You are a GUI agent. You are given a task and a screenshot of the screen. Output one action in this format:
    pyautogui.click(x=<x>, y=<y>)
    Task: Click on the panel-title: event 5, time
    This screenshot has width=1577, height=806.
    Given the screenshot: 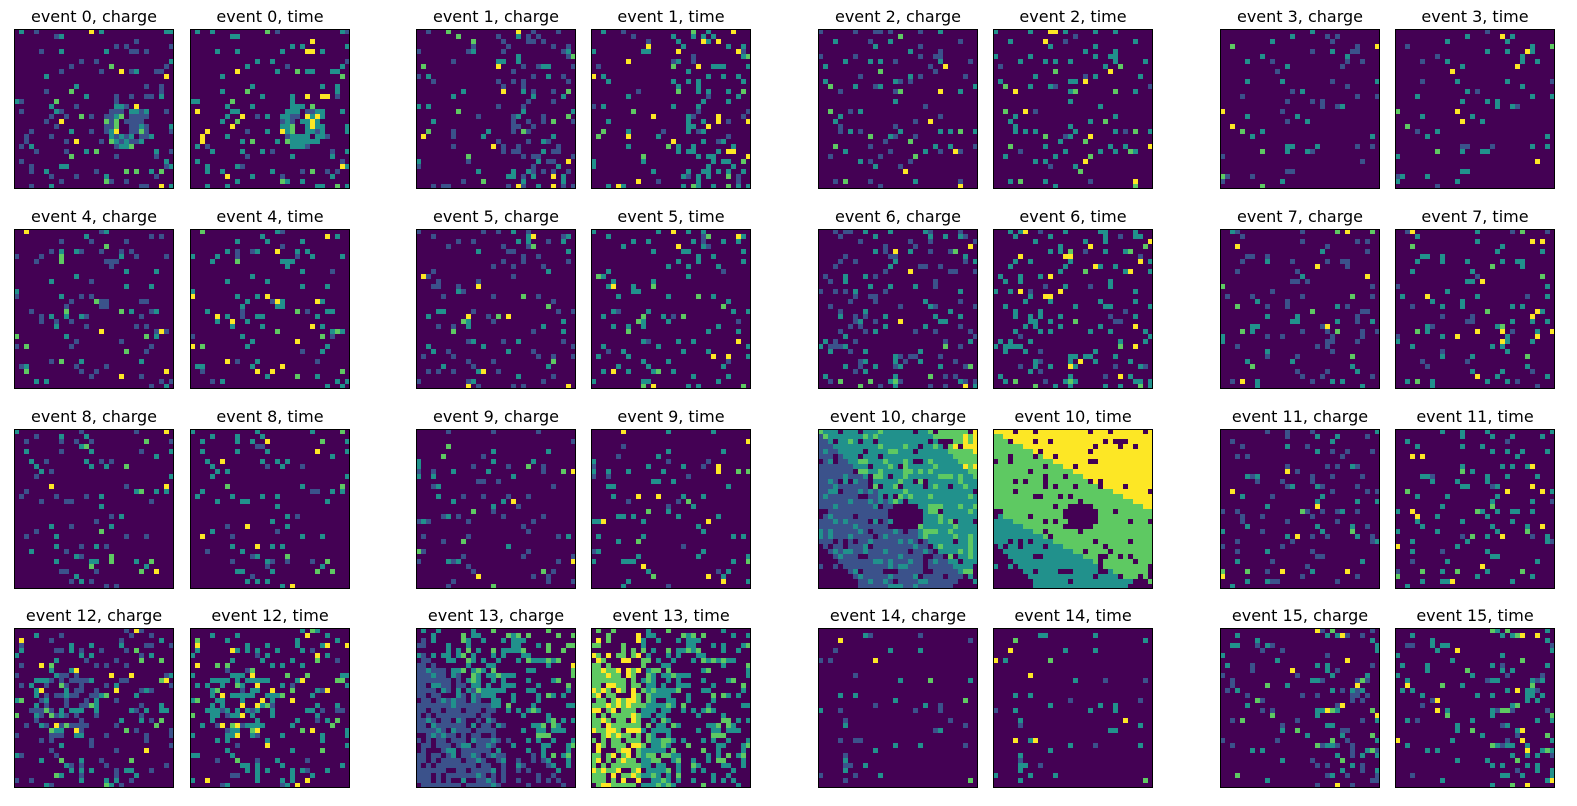 What is the action you would take?
    pyautogui.click(x=671, y=216)
    